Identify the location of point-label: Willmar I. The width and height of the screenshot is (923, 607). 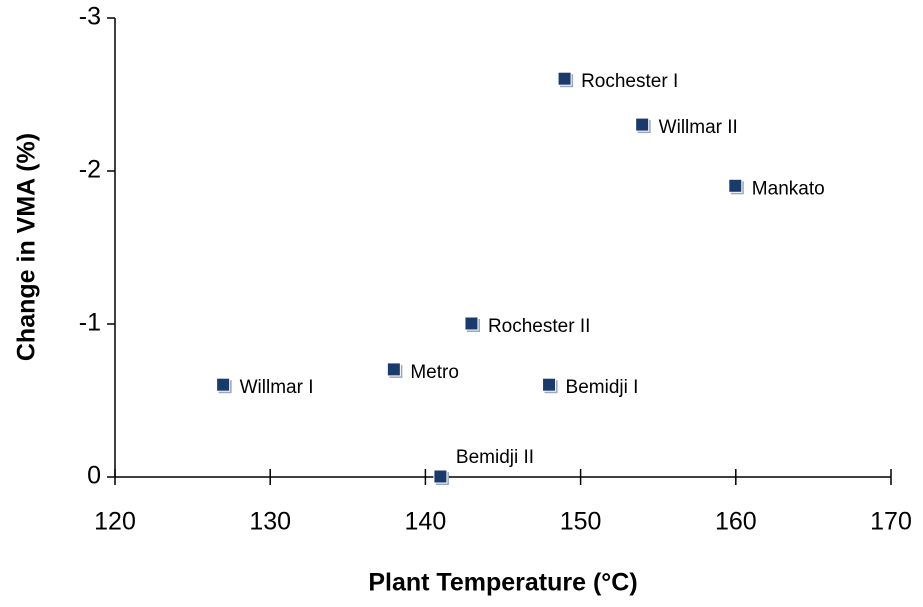
(277, 387).